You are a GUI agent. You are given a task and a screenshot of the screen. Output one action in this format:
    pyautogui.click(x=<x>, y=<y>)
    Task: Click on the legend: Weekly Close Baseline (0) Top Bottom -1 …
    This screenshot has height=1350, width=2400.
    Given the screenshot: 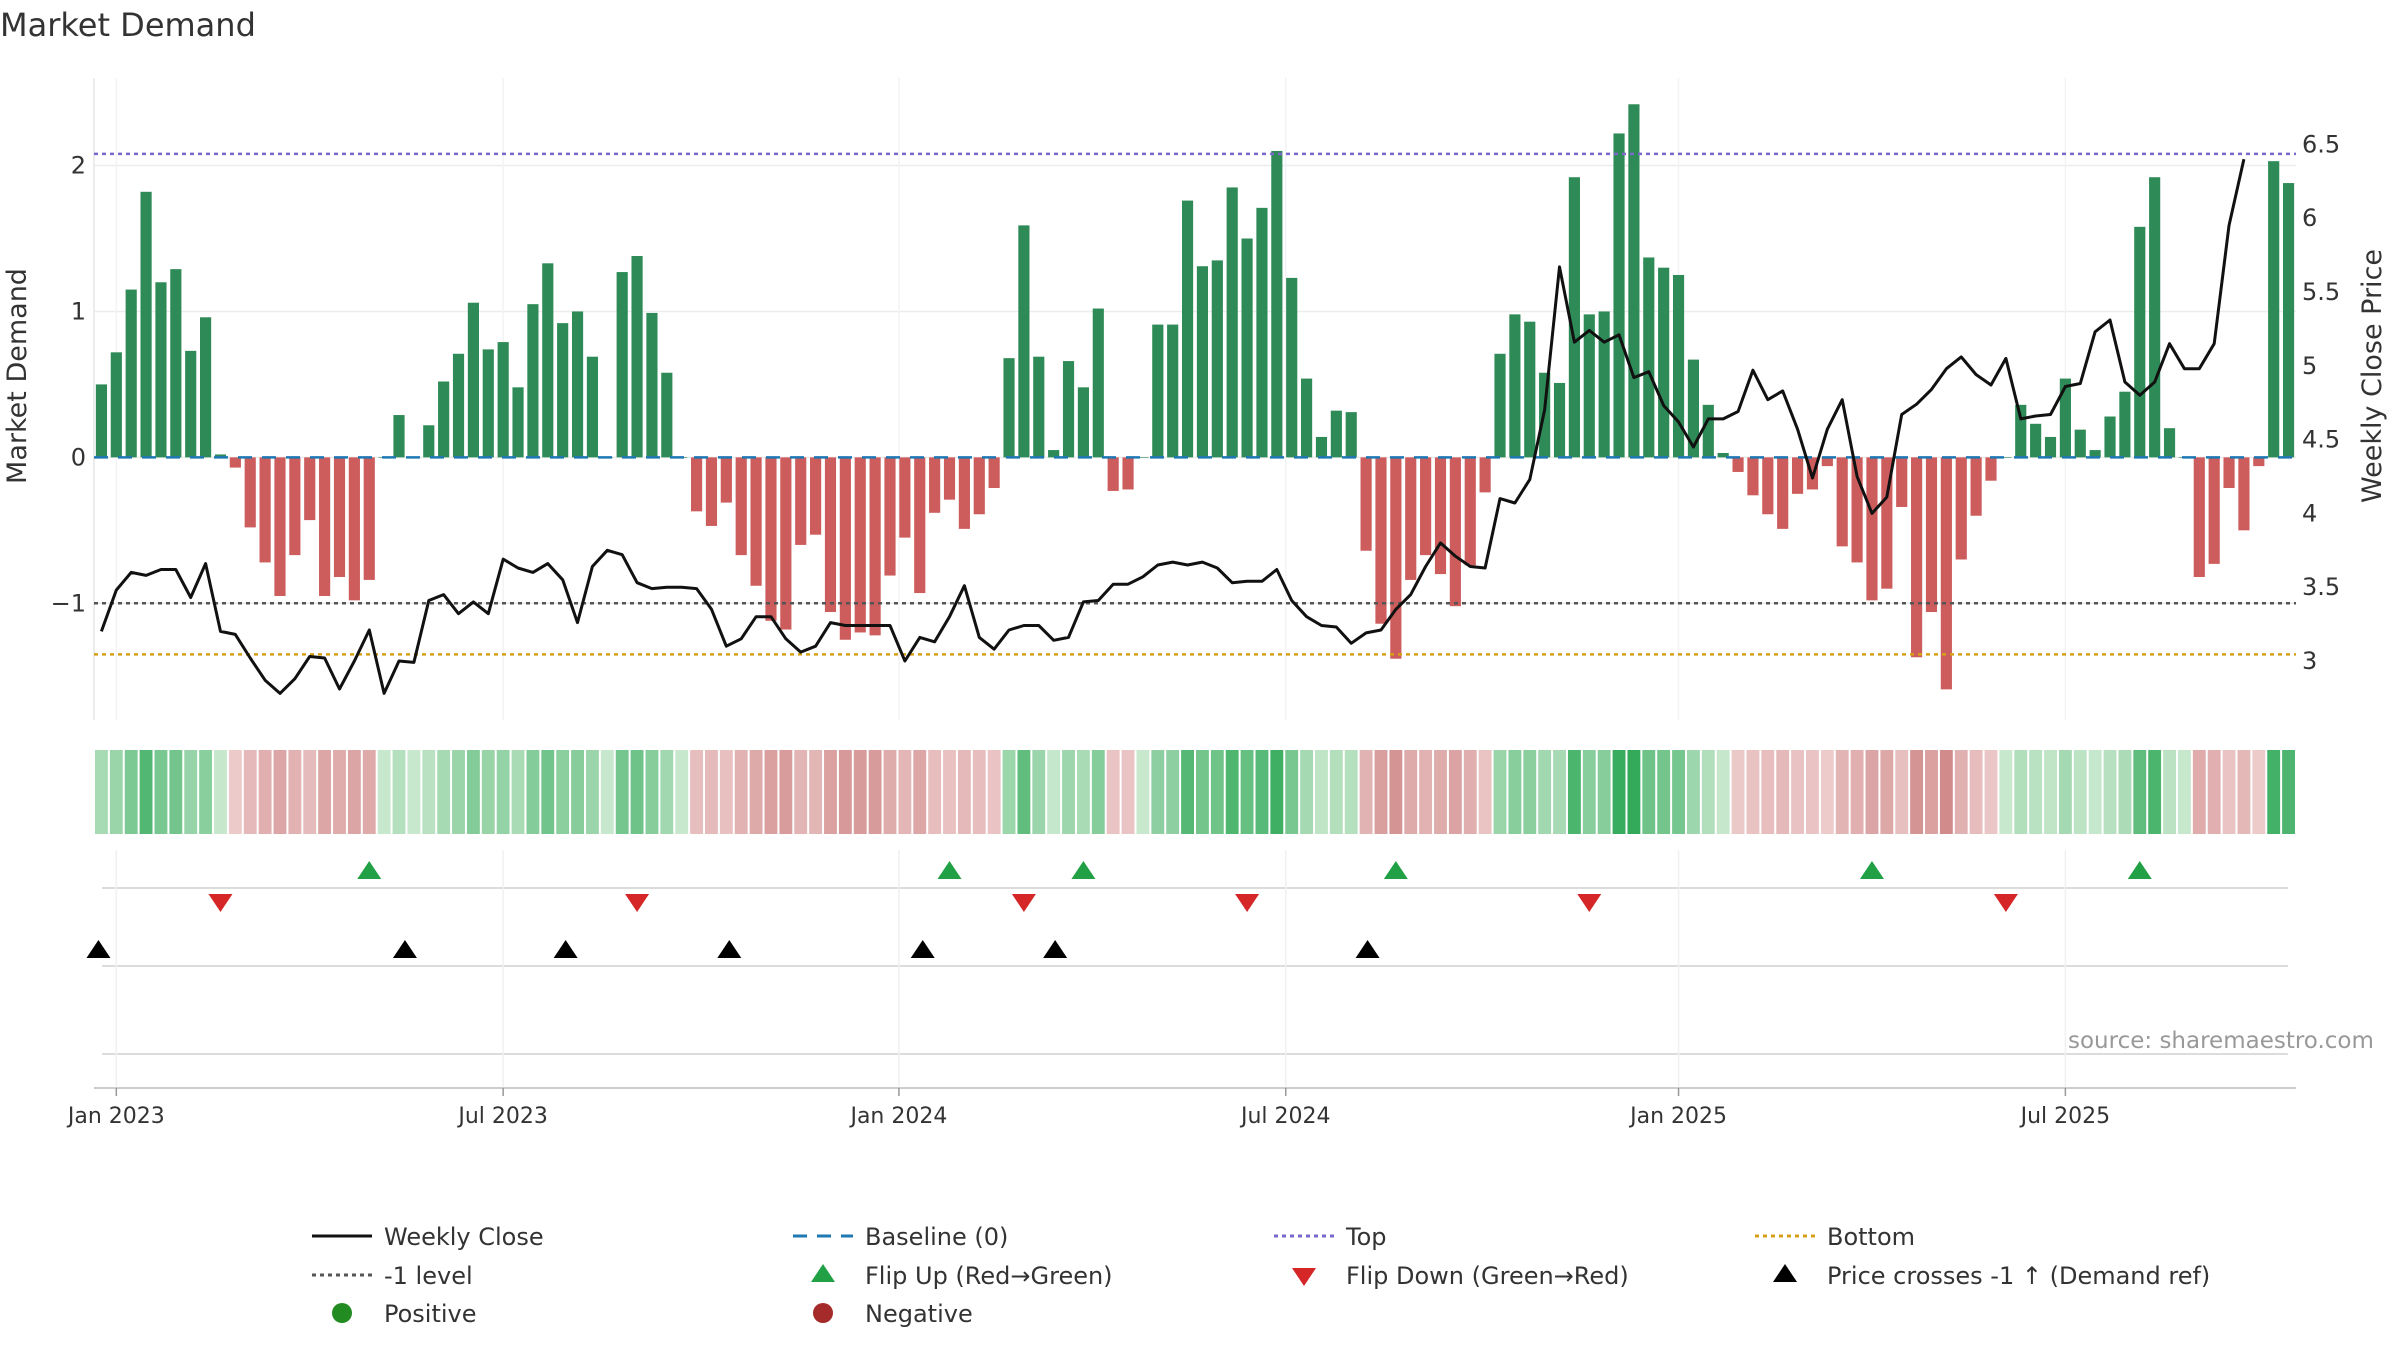 What is the action you would take?
    pyautogui.click(x=1261, y=1275)
    